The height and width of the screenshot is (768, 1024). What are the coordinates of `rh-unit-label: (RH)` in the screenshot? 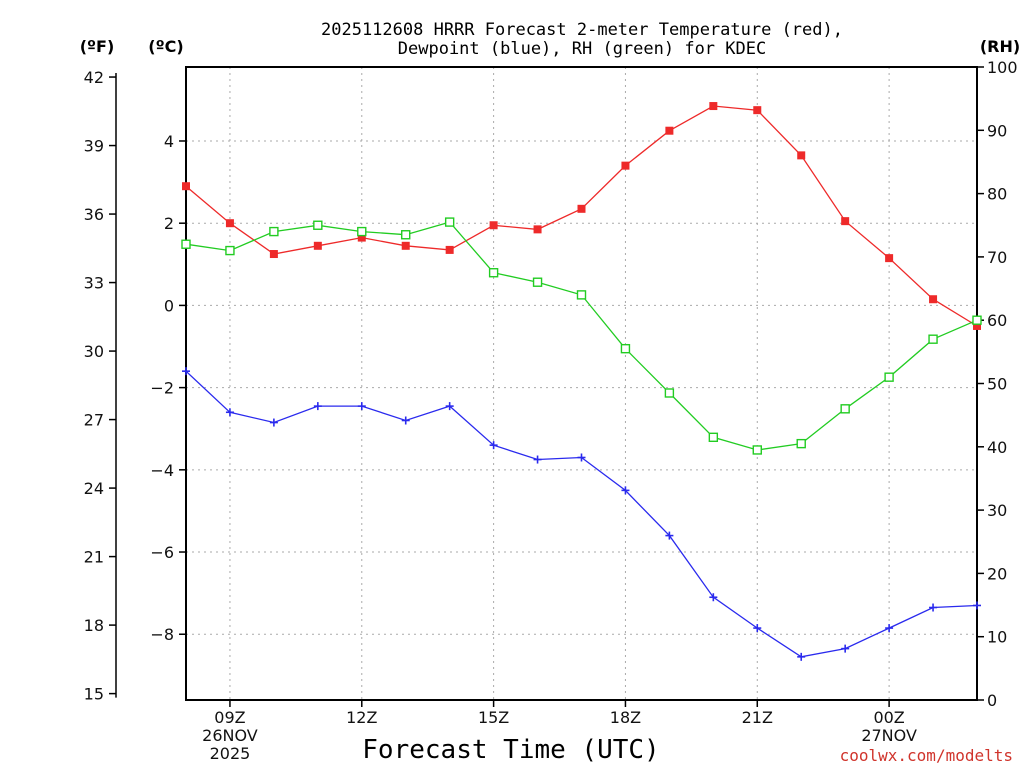 It's located at (1000, 46).